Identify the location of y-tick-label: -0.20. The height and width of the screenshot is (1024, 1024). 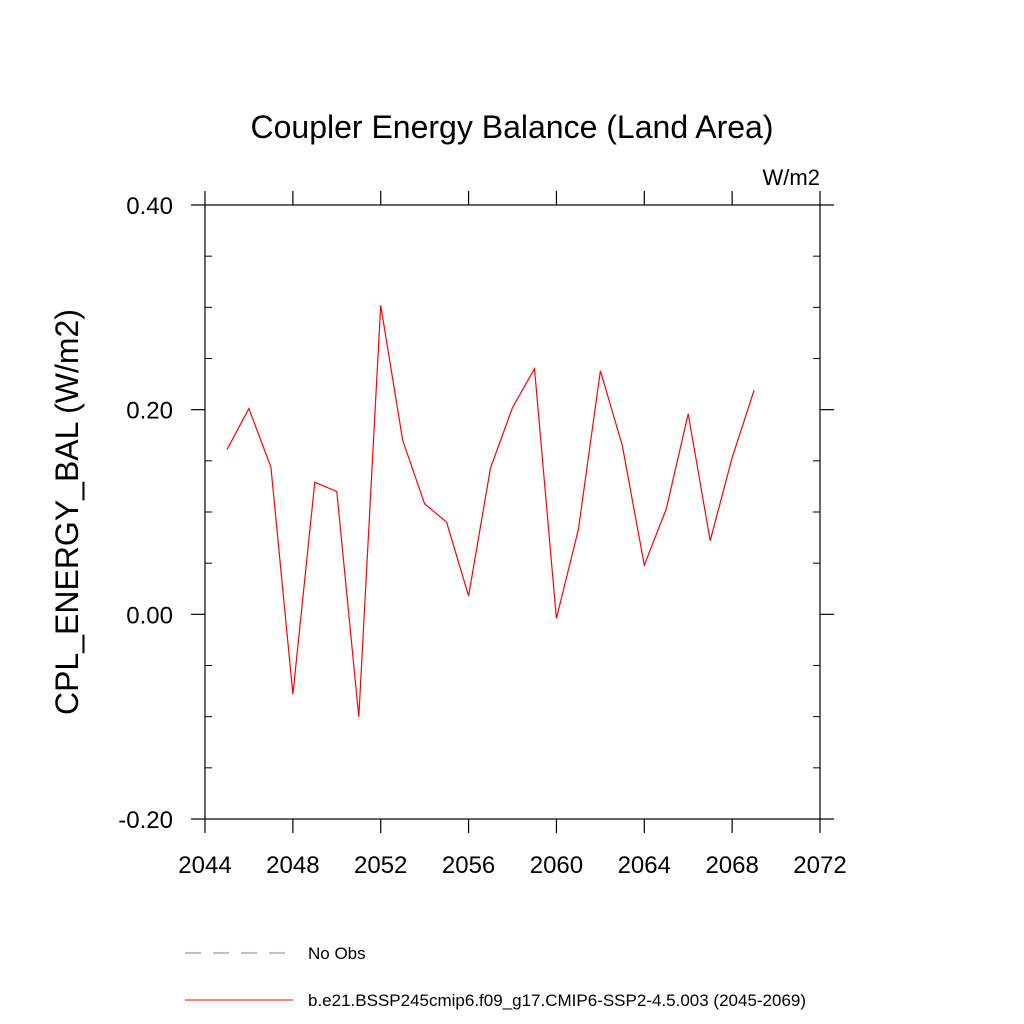
(145, 820).